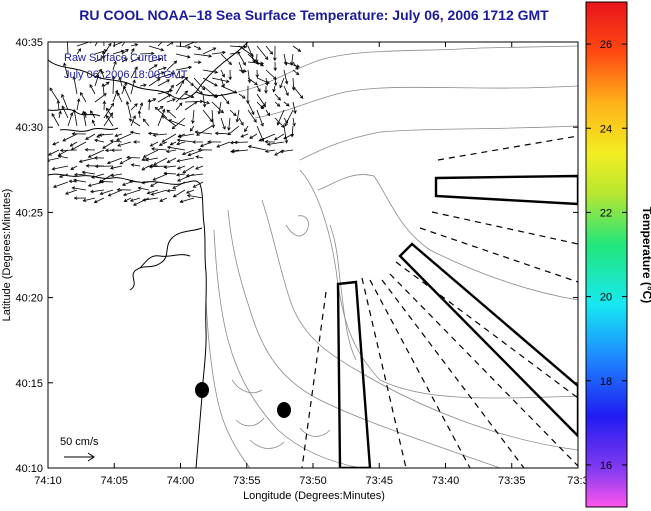 The height and width of the screenshot is (511, 651). What do you see at coordinates (645, 255) in the screenshot?
I see `colorbar-label: Temperature (°C)` at bounding box center [645, 255].